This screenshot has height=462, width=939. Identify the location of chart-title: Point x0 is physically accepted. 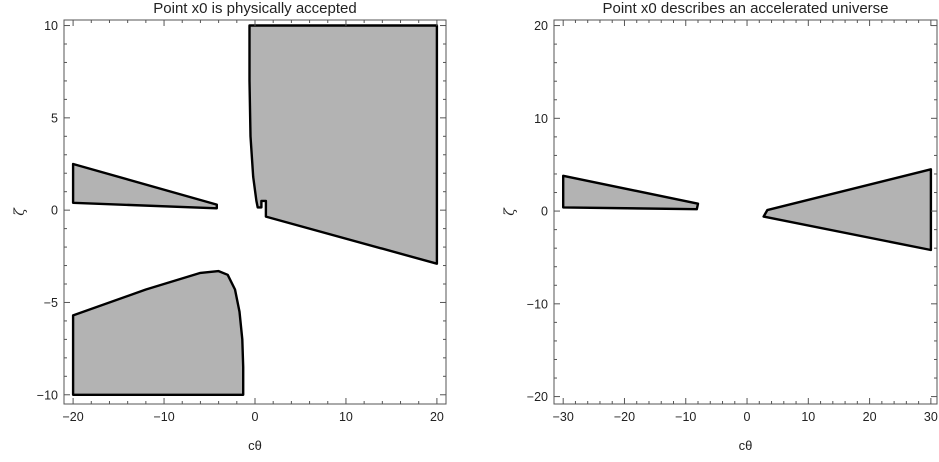
(254, 8).